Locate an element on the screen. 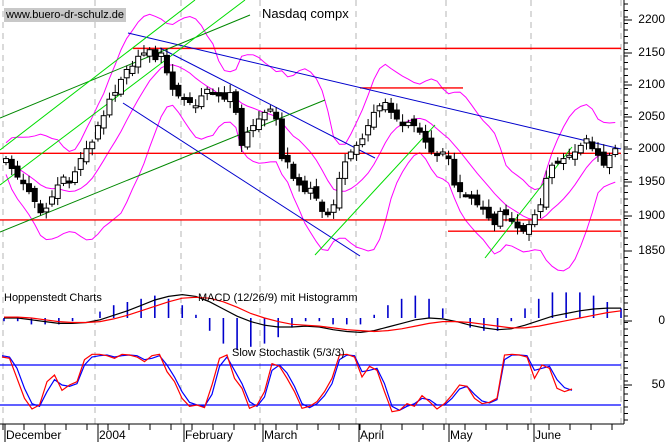 Image resolution: width=671 pixels, height=442 pixels. x-tick-label: March is located at coordinates (281, 435).